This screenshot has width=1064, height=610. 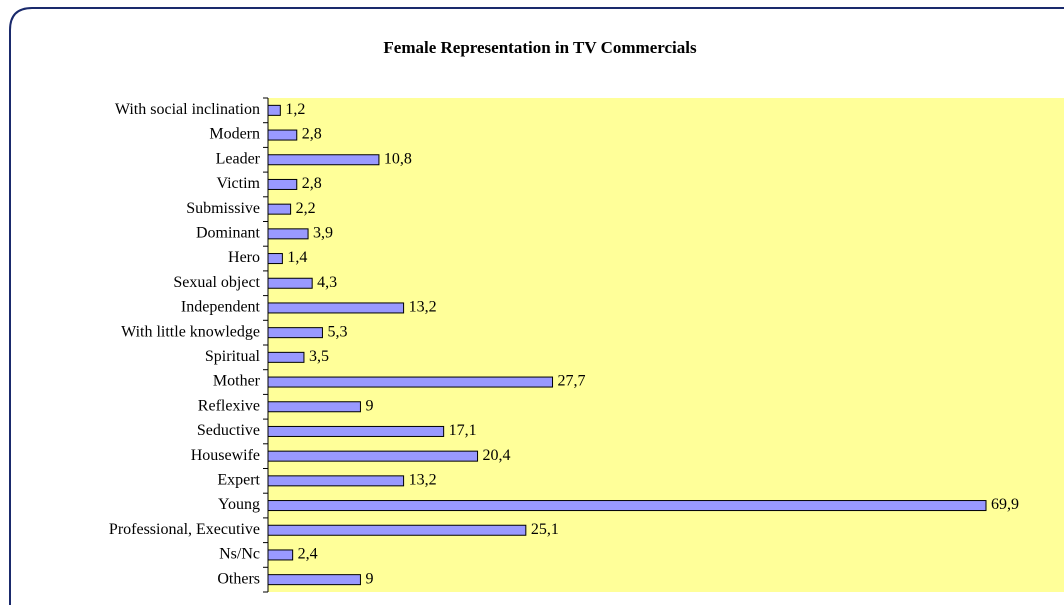 What do you see at coordinates (327, 282) in the screenshot?
I see `data-label: 4,3` at bounding box center [327, 282].